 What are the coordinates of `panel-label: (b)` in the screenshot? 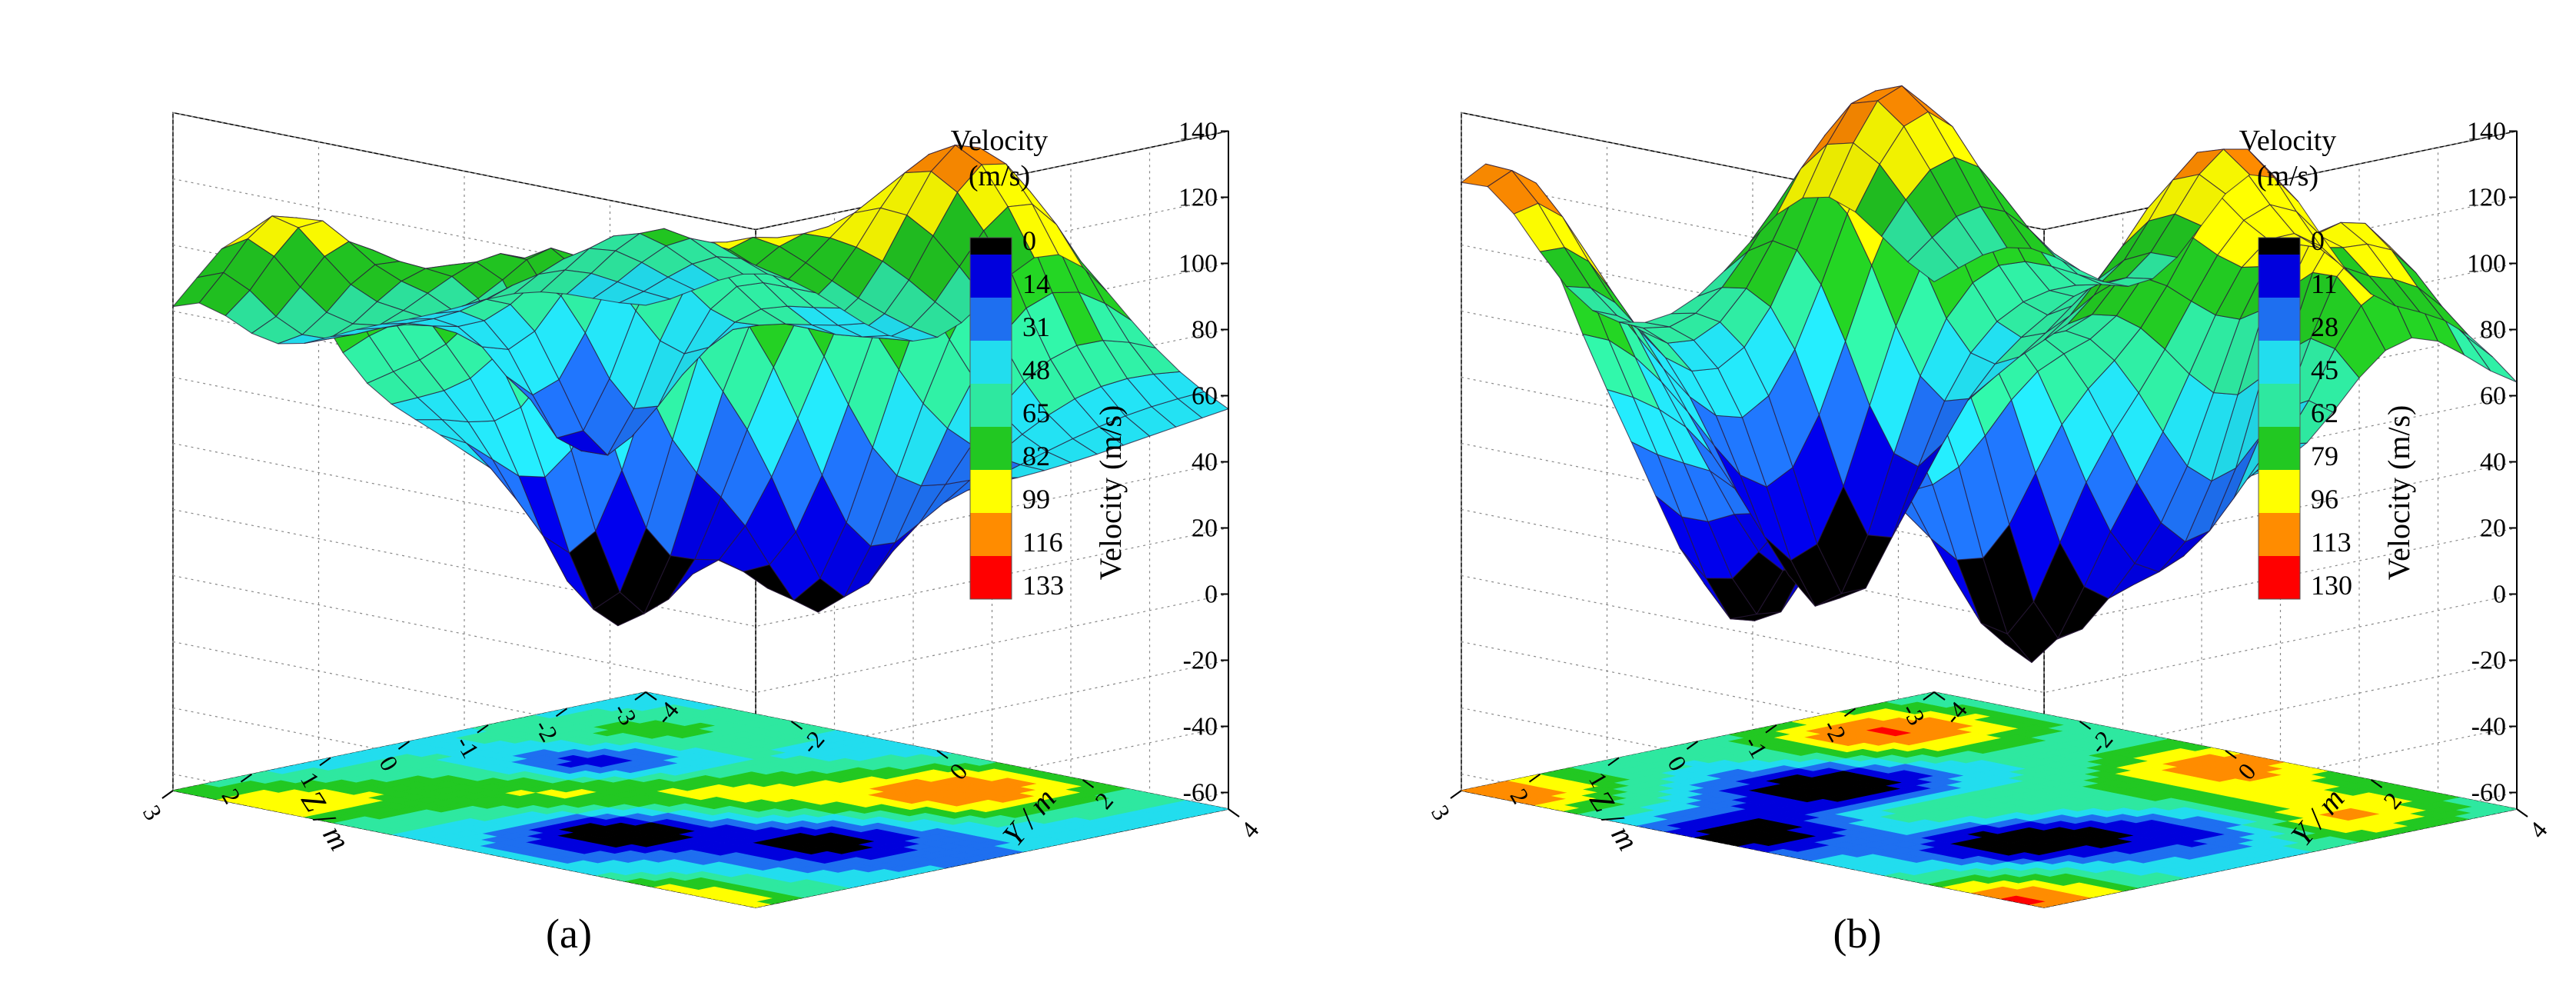 It's located at (1857, 934).